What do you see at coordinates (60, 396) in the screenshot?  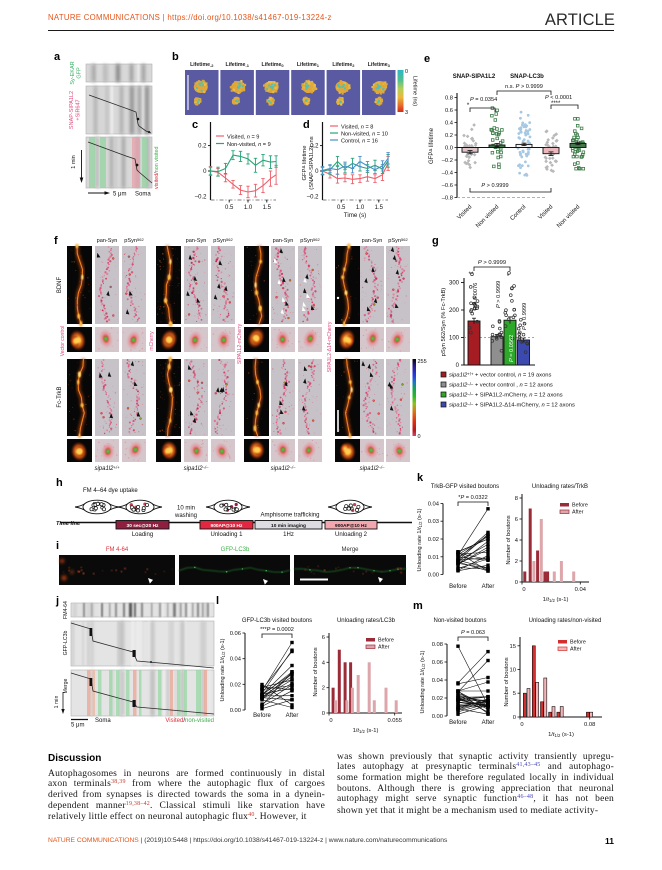 I see `svg-text: Fc-TrkB` at bounding box center [60, 396].